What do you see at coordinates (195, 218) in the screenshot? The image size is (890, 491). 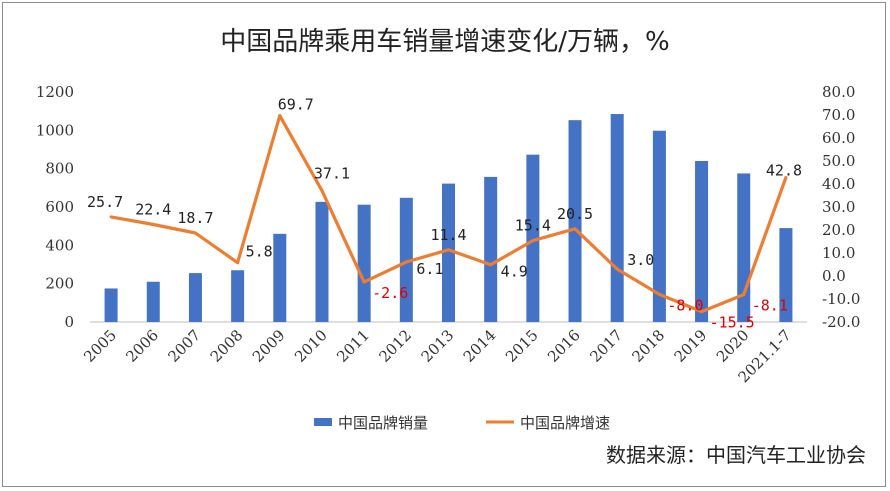 I see `data-label: 18.7` at bounding box center [195, 218].